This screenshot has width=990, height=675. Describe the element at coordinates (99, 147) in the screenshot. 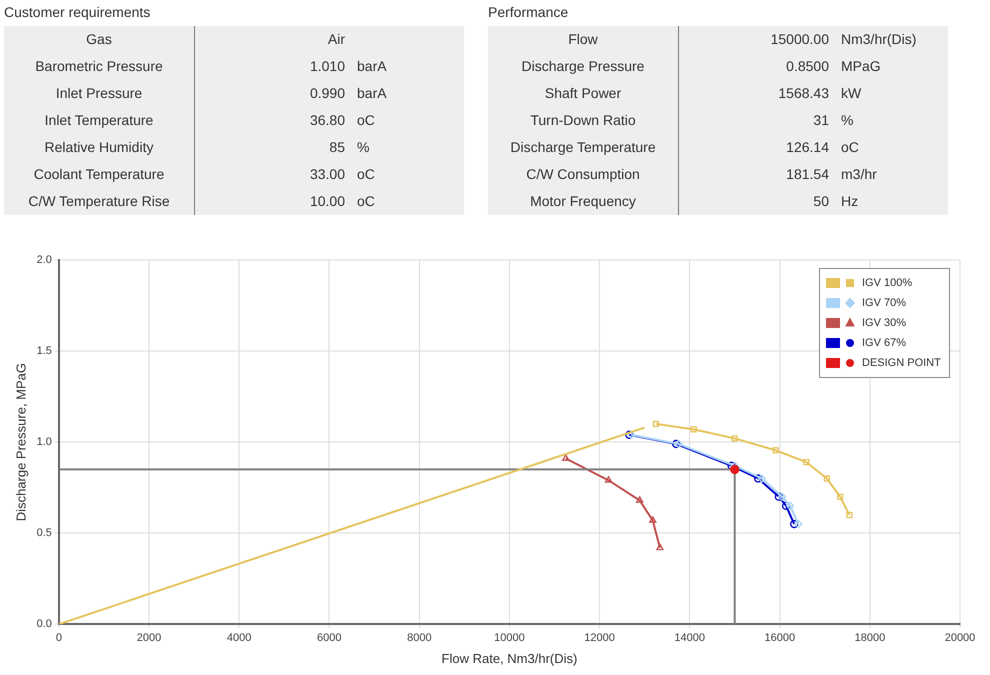

I see `category-label: Relative Humidity` at that location.